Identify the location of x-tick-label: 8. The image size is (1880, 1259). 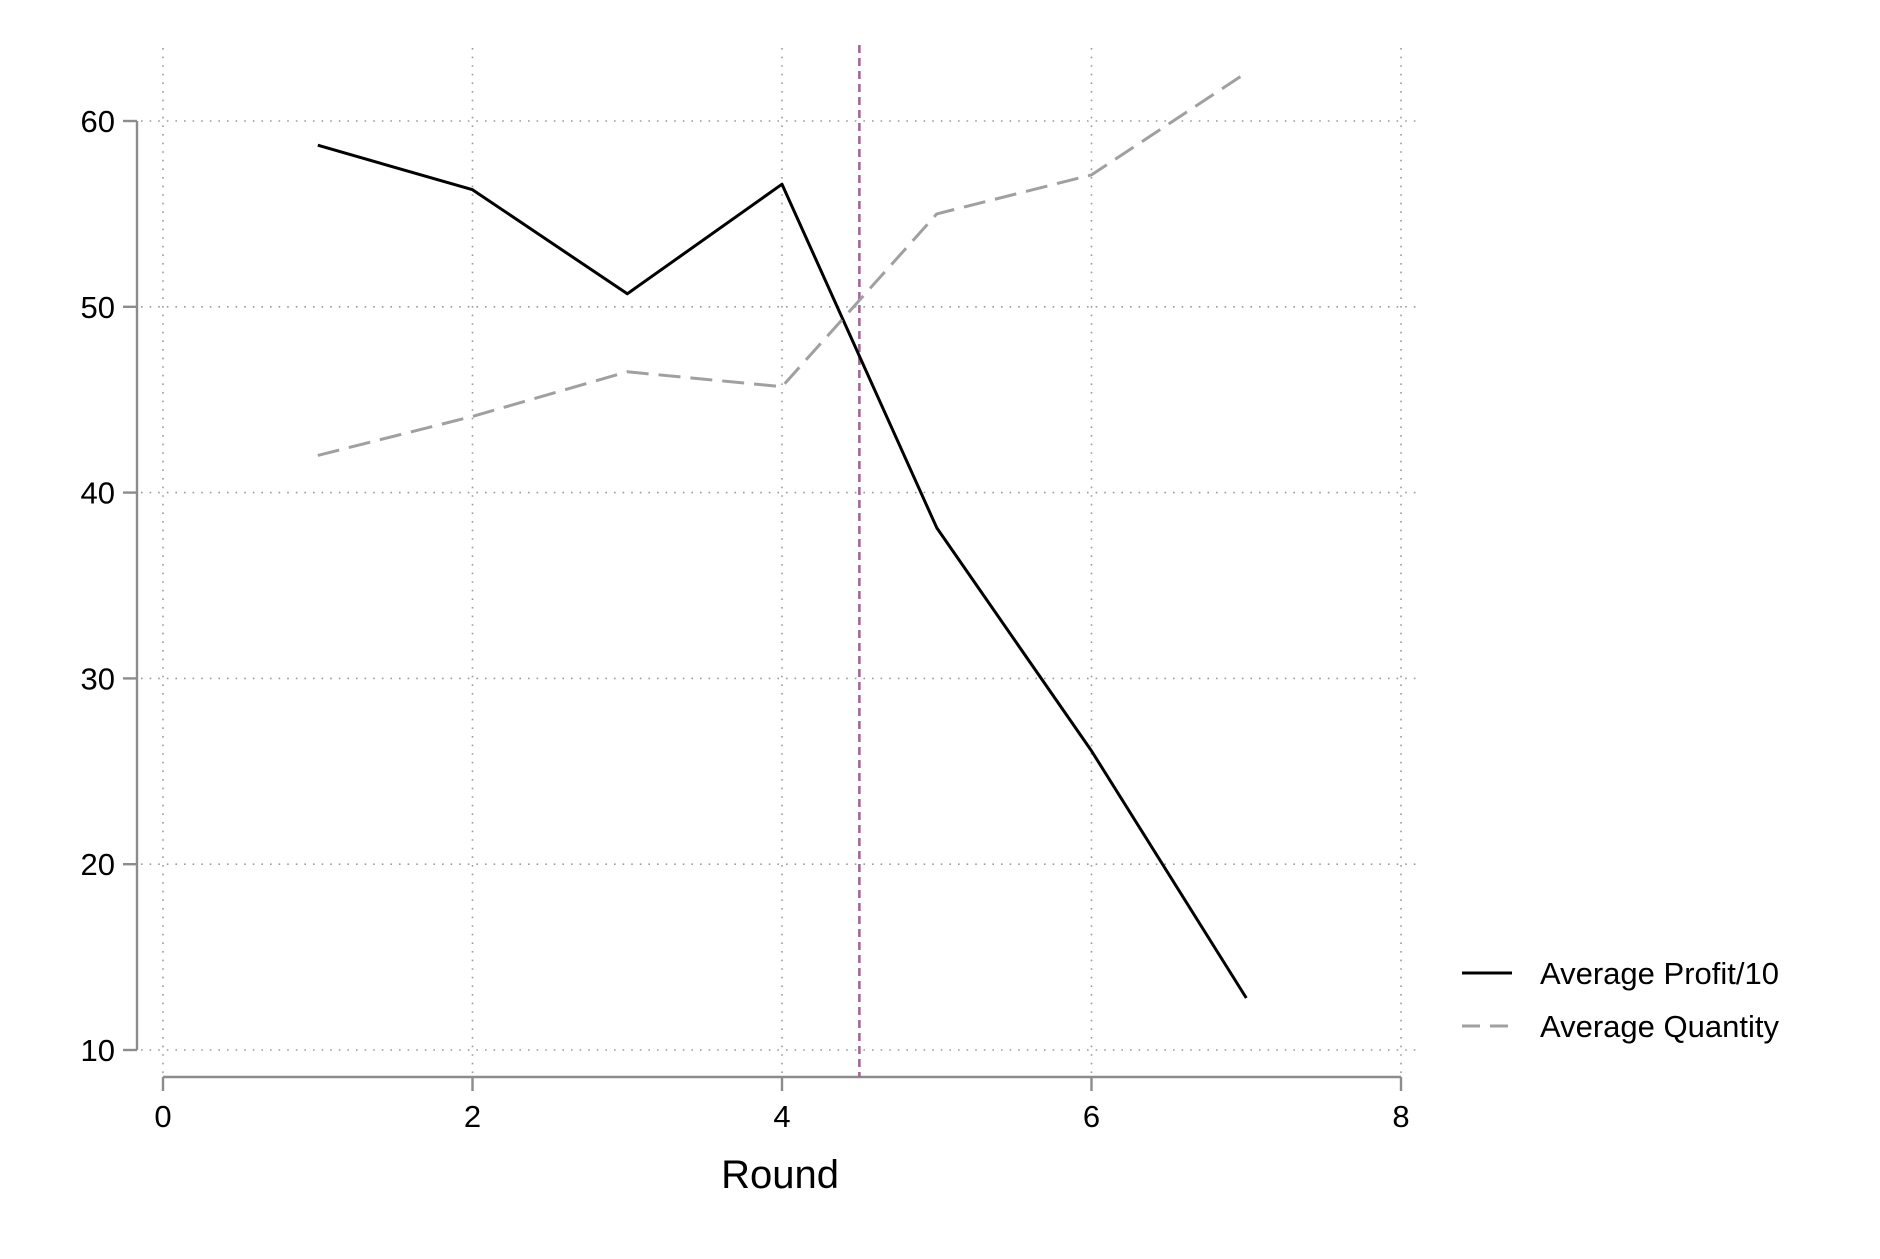
(1400, 1116).